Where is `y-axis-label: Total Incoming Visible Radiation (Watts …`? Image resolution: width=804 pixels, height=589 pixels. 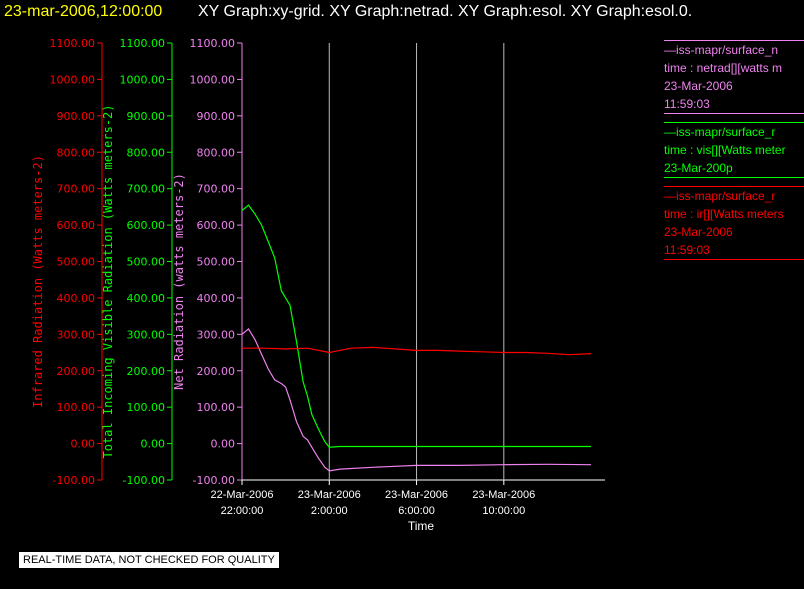 y-axis-label: Total Incoming Visible Radiation (Watts … is located at coordinates (108, 281).